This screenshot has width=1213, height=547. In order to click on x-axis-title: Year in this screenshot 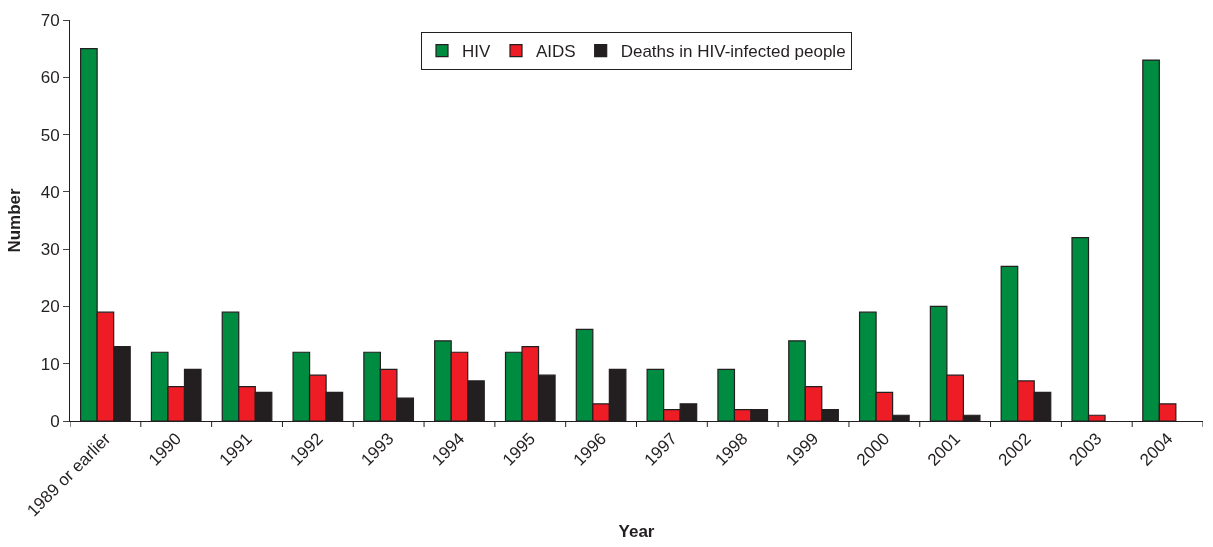, I will do `click(636, 531)`.